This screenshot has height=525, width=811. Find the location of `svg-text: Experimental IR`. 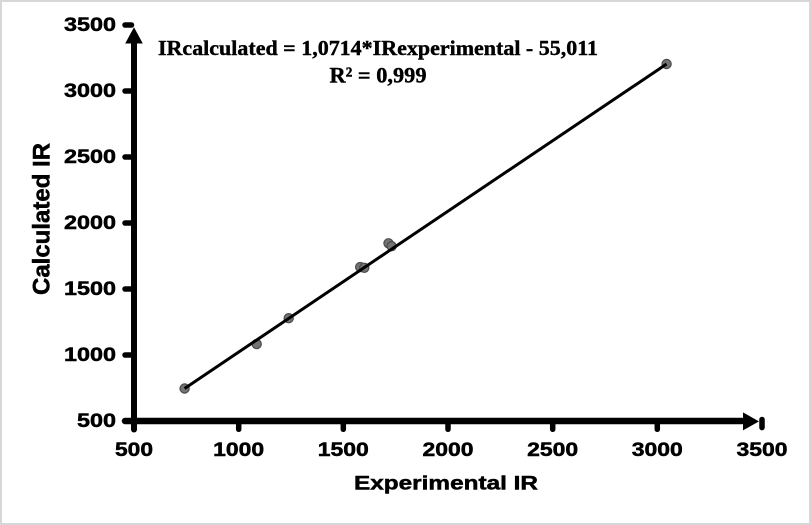

svg-text: Experimental IR is located at coordinates (446, 484).